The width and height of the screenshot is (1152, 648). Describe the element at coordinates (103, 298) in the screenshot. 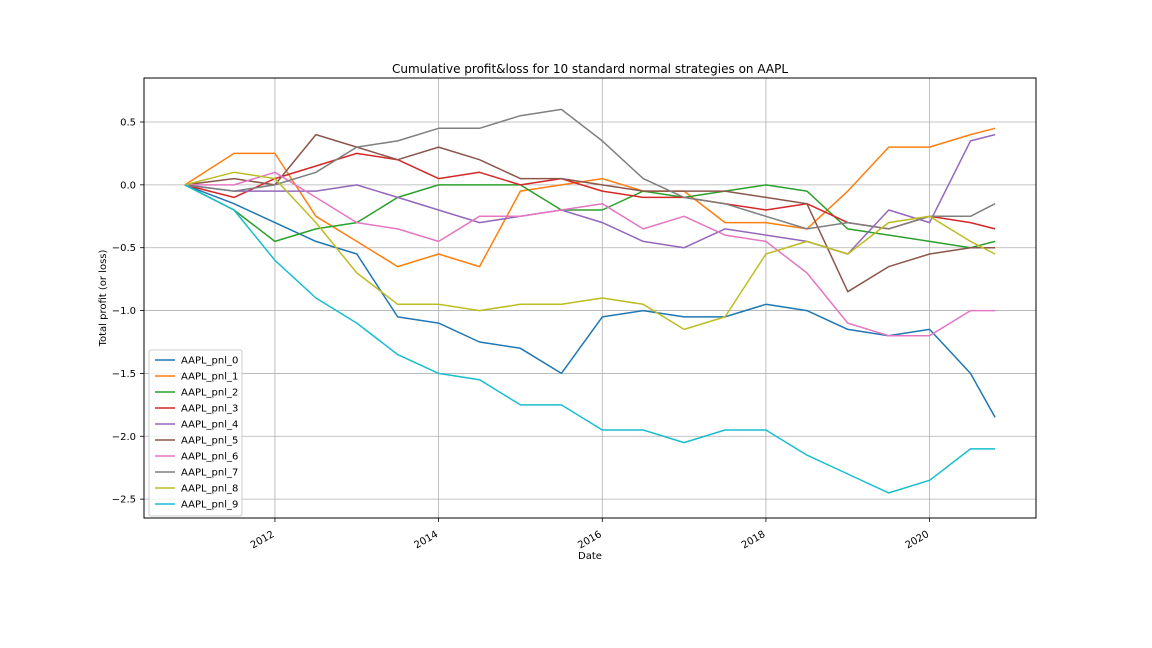

I see `y-axis-label: Total profit (or loss)` at that location.